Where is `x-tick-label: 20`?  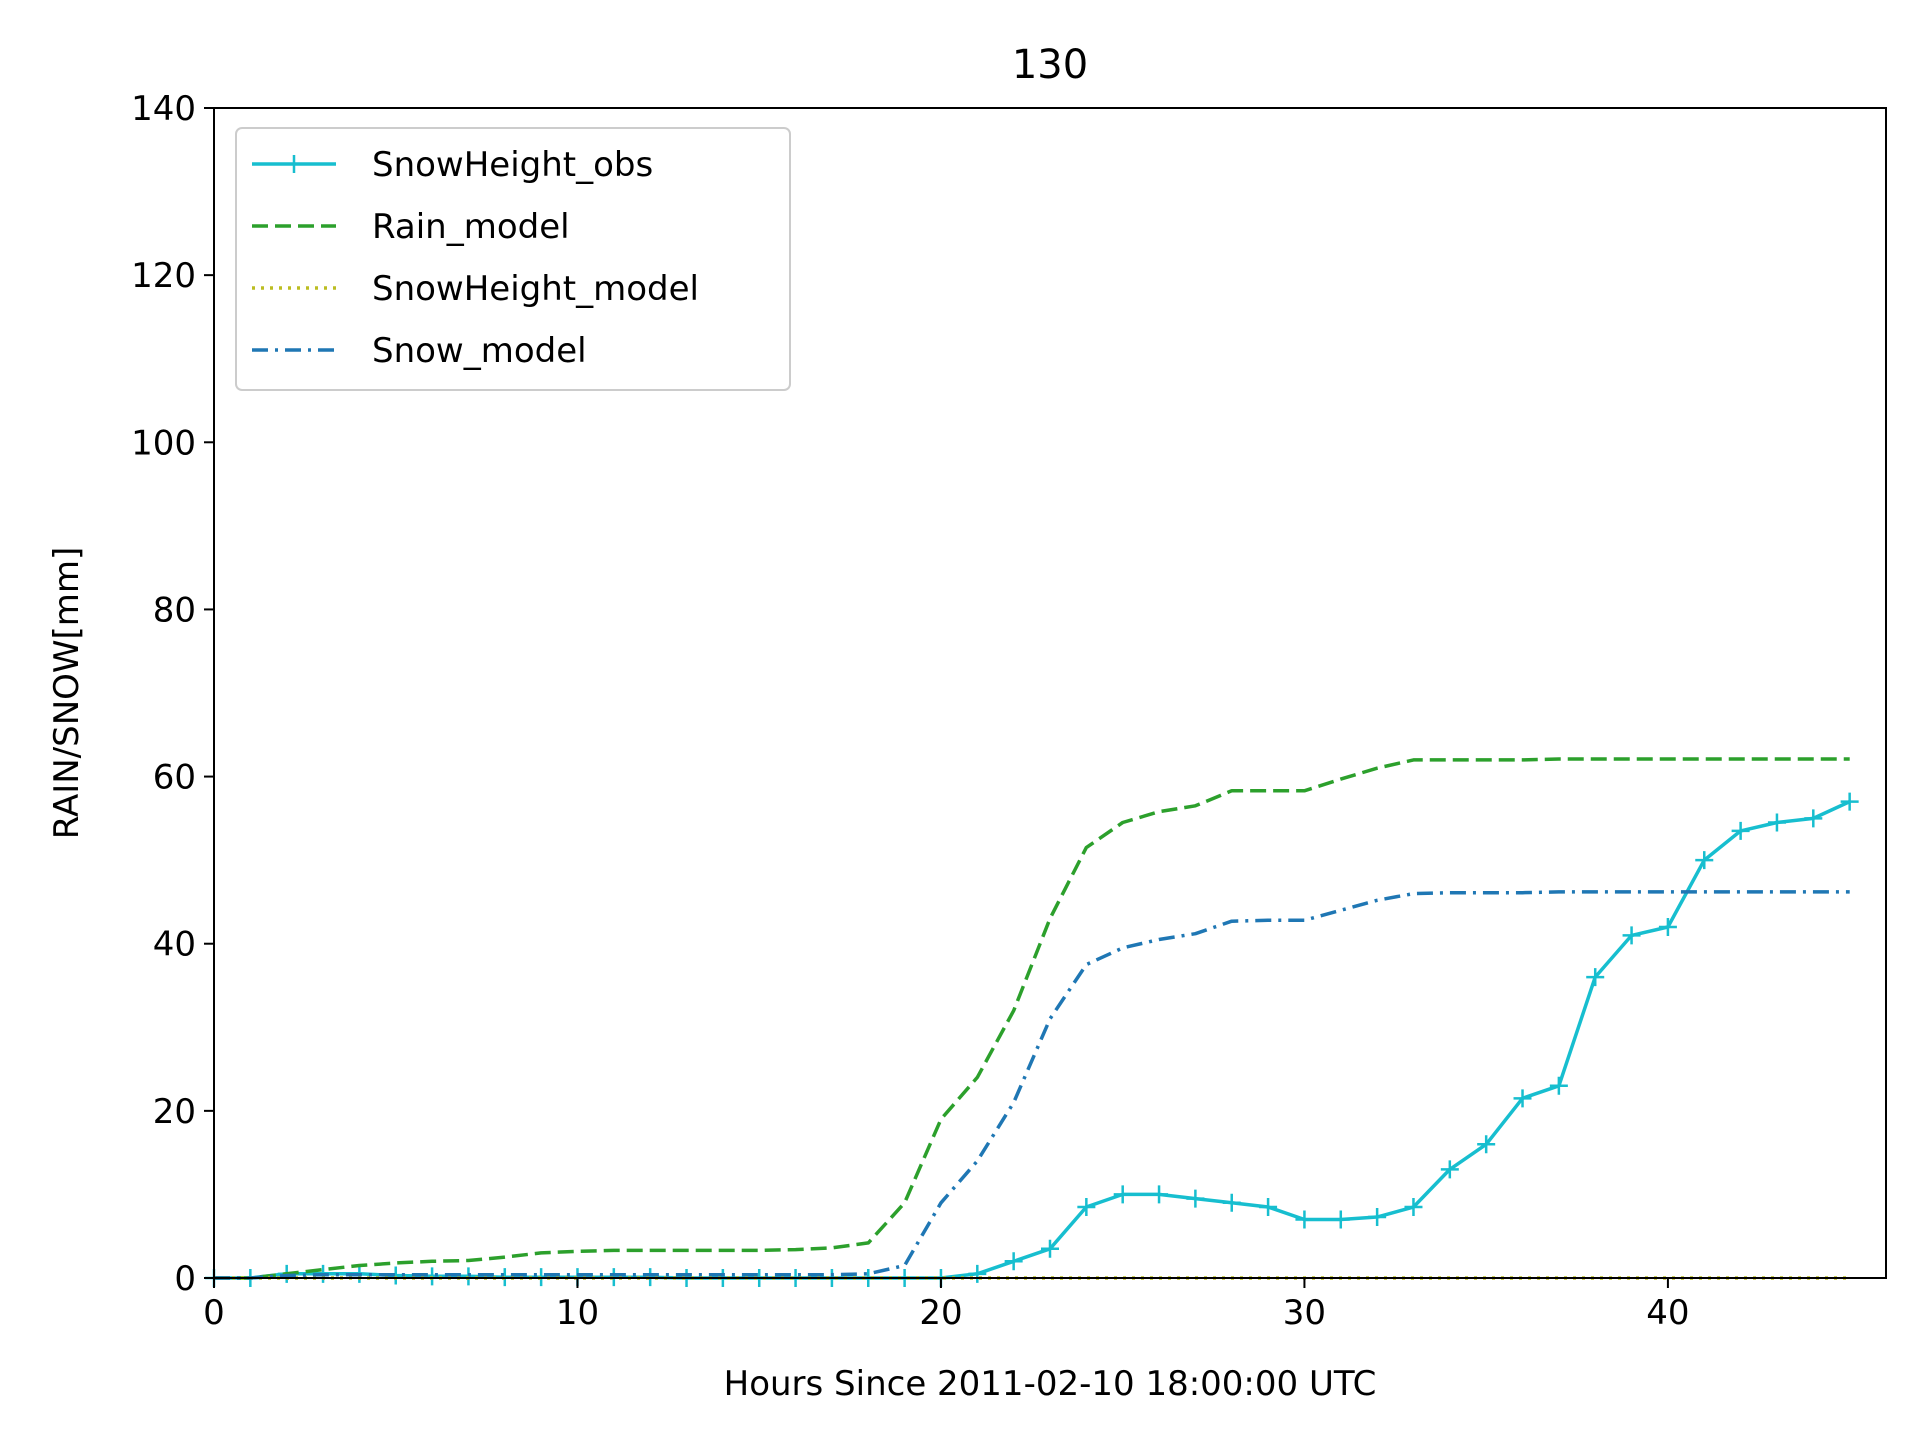
x-tick-label: 20 is located at coordinates (940, 1313).